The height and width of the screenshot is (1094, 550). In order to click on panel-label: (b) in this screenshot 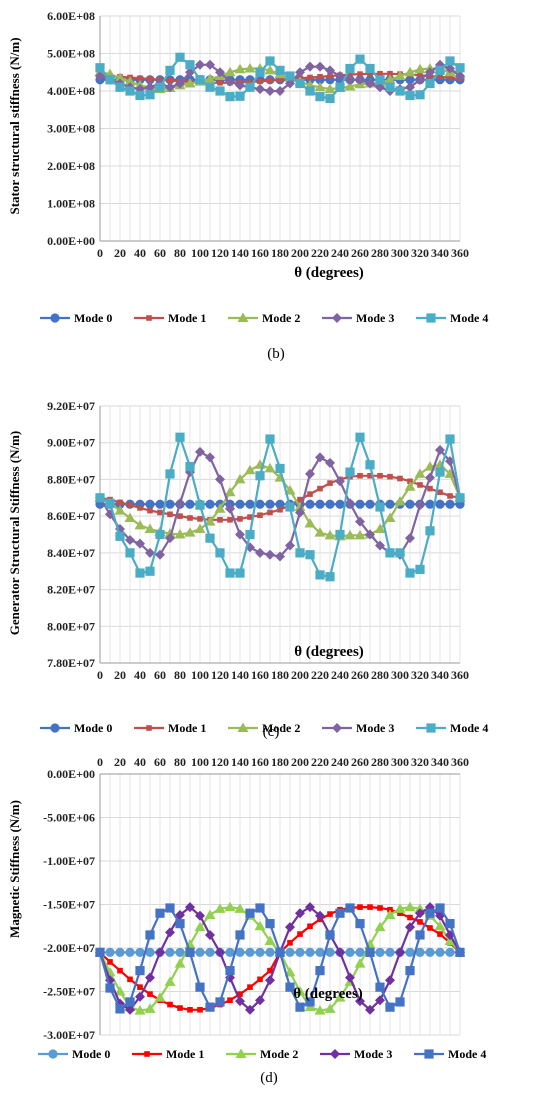, I will do `click(276, 354)`.